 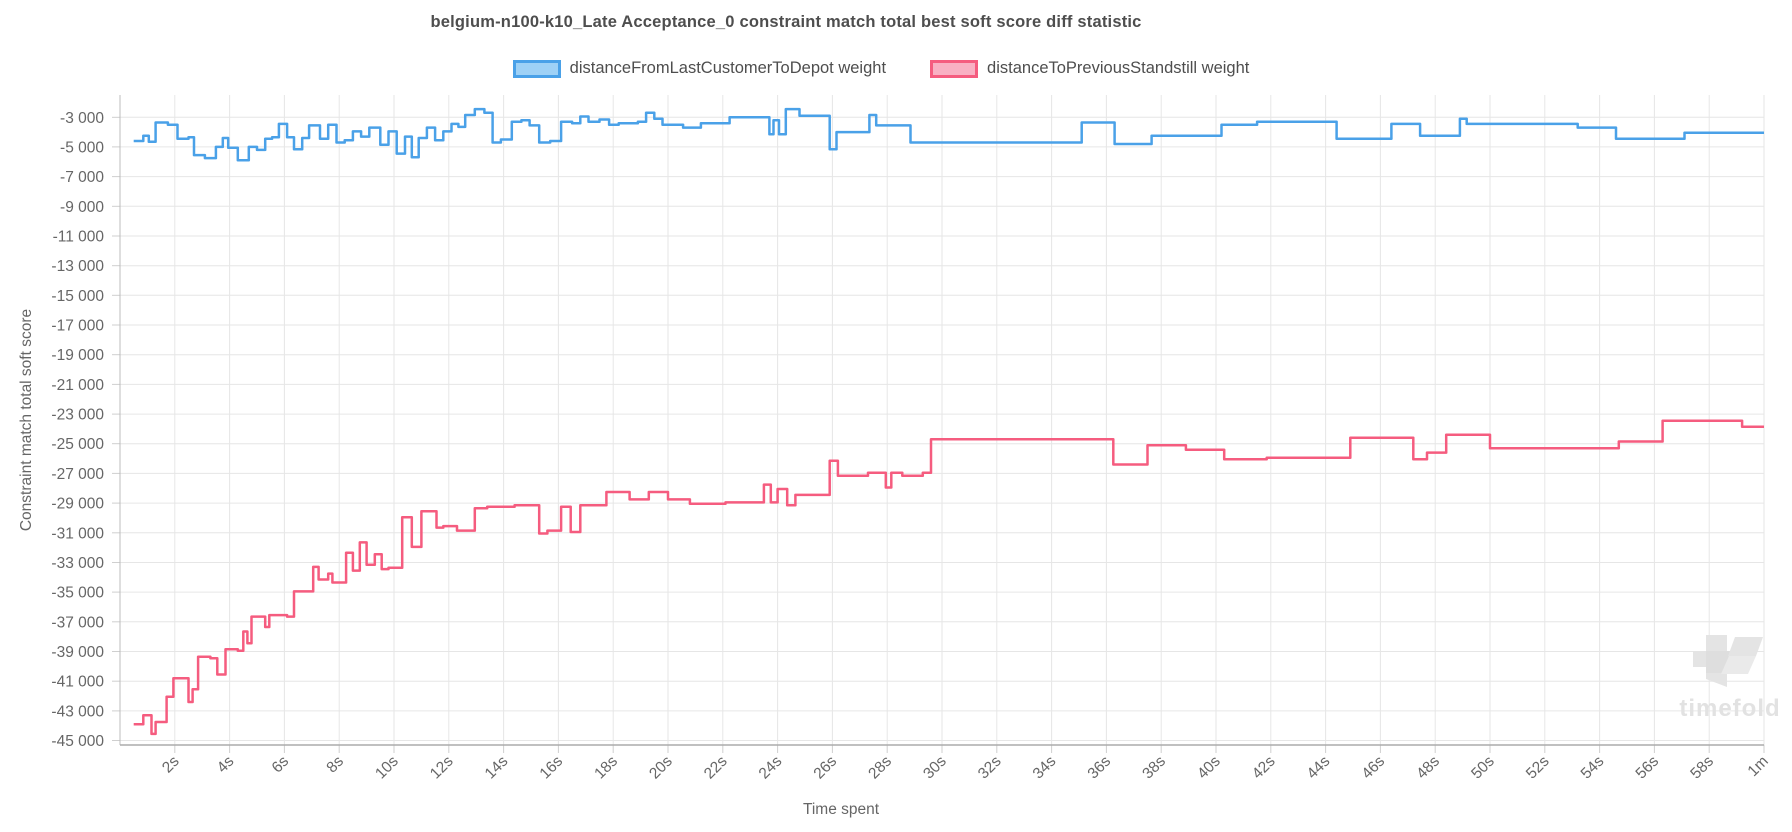 I want to click on x-tick-label: 18s, so click(x=606, y=768).